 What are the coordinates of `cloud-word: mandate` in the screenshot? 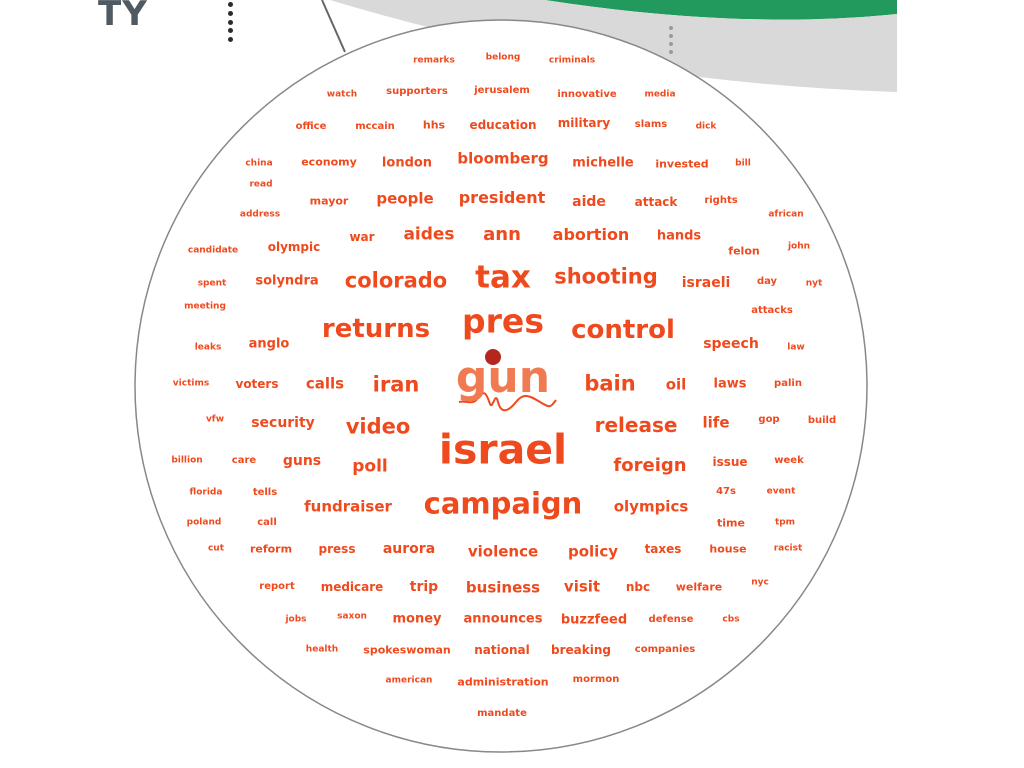 It's located at (502, 713).